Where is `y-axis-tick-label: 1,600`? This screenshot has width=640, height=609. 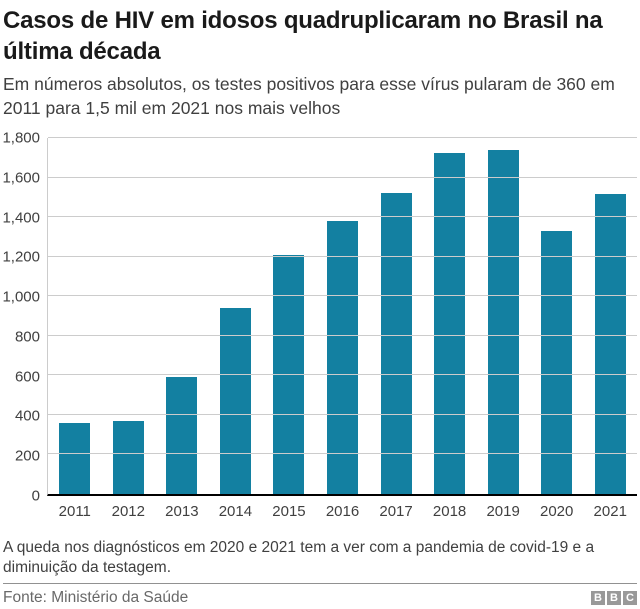
y-axis-tick-label: 1,600 is located at coordinates (21, 178).